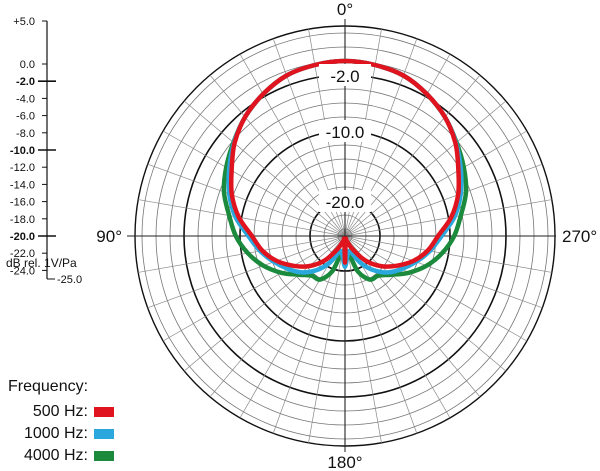 The height and width of the screenshot is (471, 600). Describe the element at coordinates (48, 386) in the screenshot. I see `legend-title: Frequency:` at that location.